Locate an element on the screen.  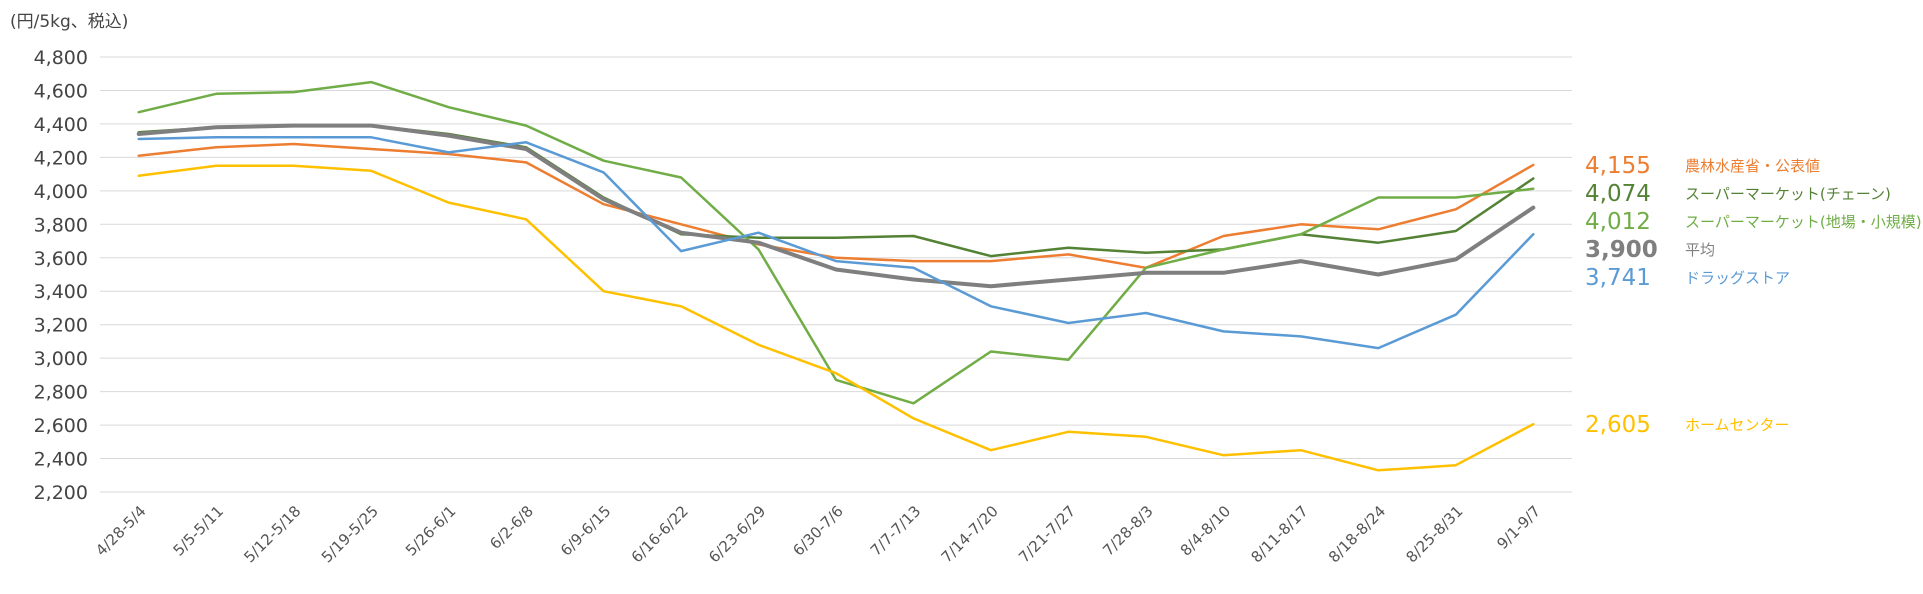
series-end-value: 4,155 is located at coordinates (1618, 166).